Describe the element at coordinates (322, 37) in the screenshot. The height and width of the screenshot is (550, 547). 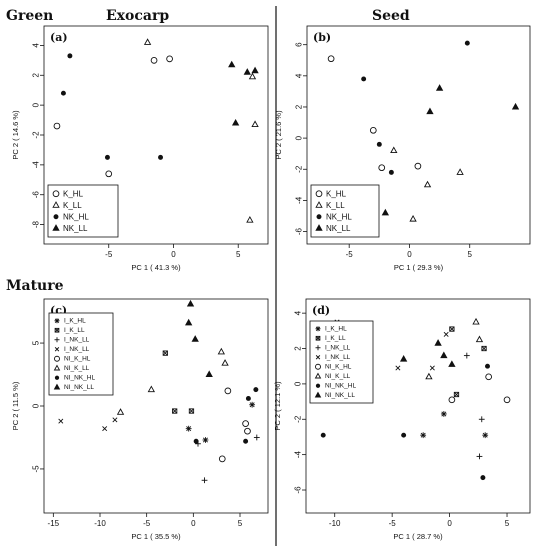
I see `panel-label: (b)` at that location.